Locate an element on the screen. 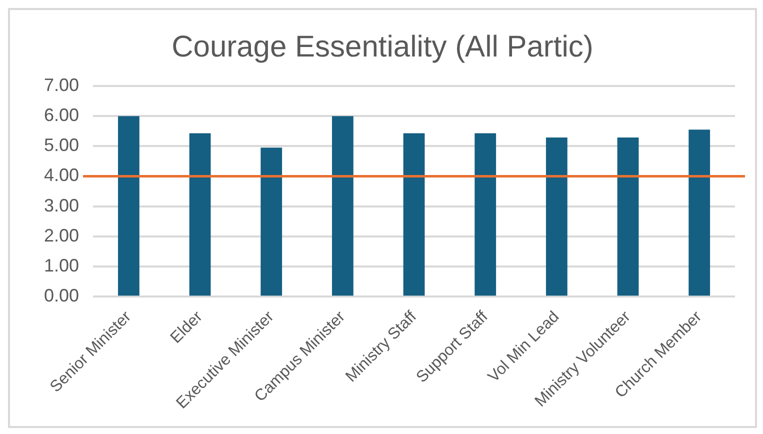 The image size is (763, 434). y-tick-label: 7.00 is located at coordinates (62, 84).